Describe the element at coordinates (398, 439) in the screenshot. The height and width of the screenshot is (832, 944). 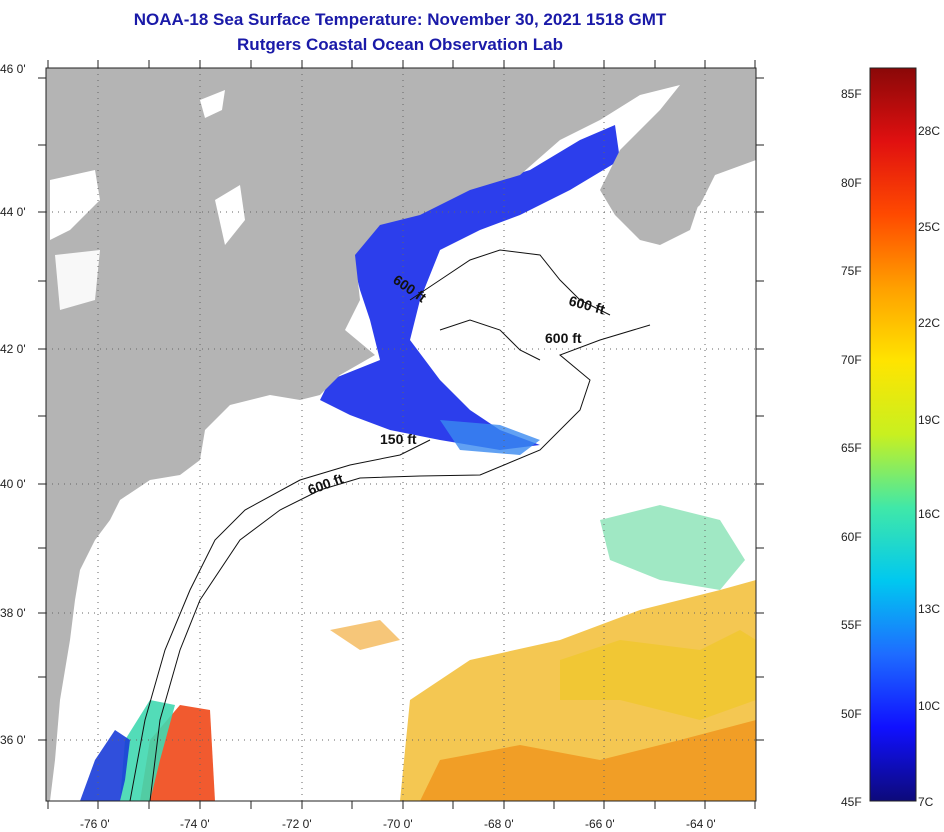
I see `contour-label-4: 150 ft` at that location.